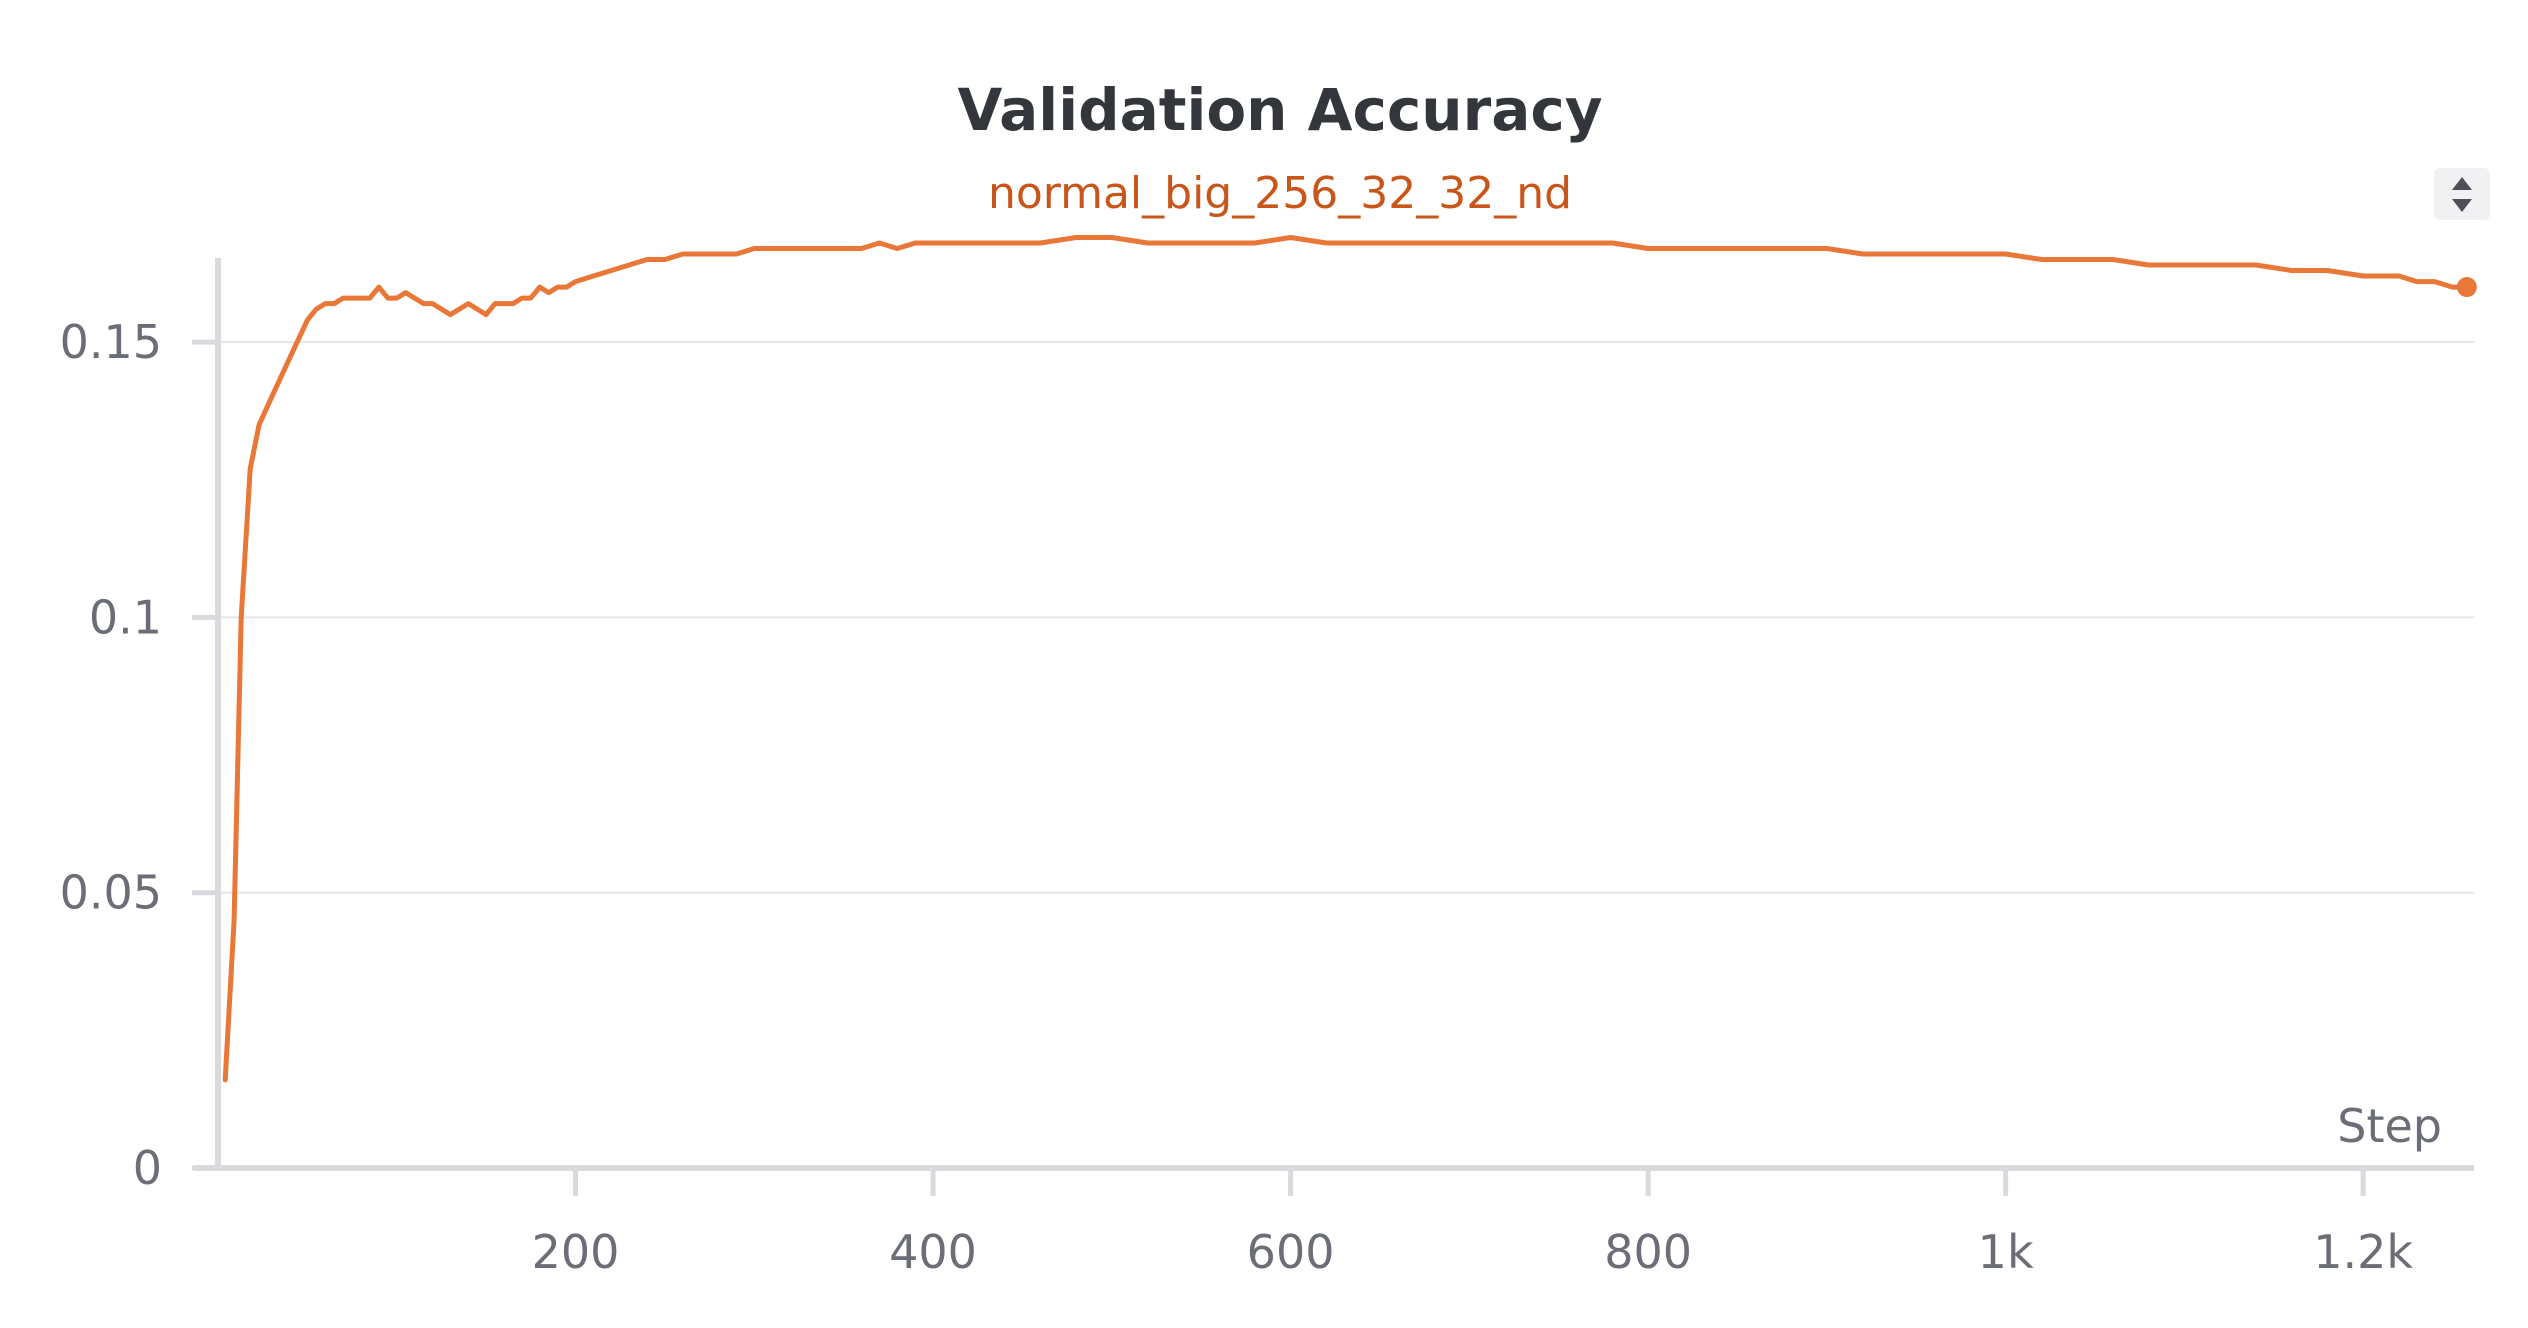 The width and height of the screenshot is (2528, 1328). I want to click on x-axis-title: Step, so click(2389, 1126).